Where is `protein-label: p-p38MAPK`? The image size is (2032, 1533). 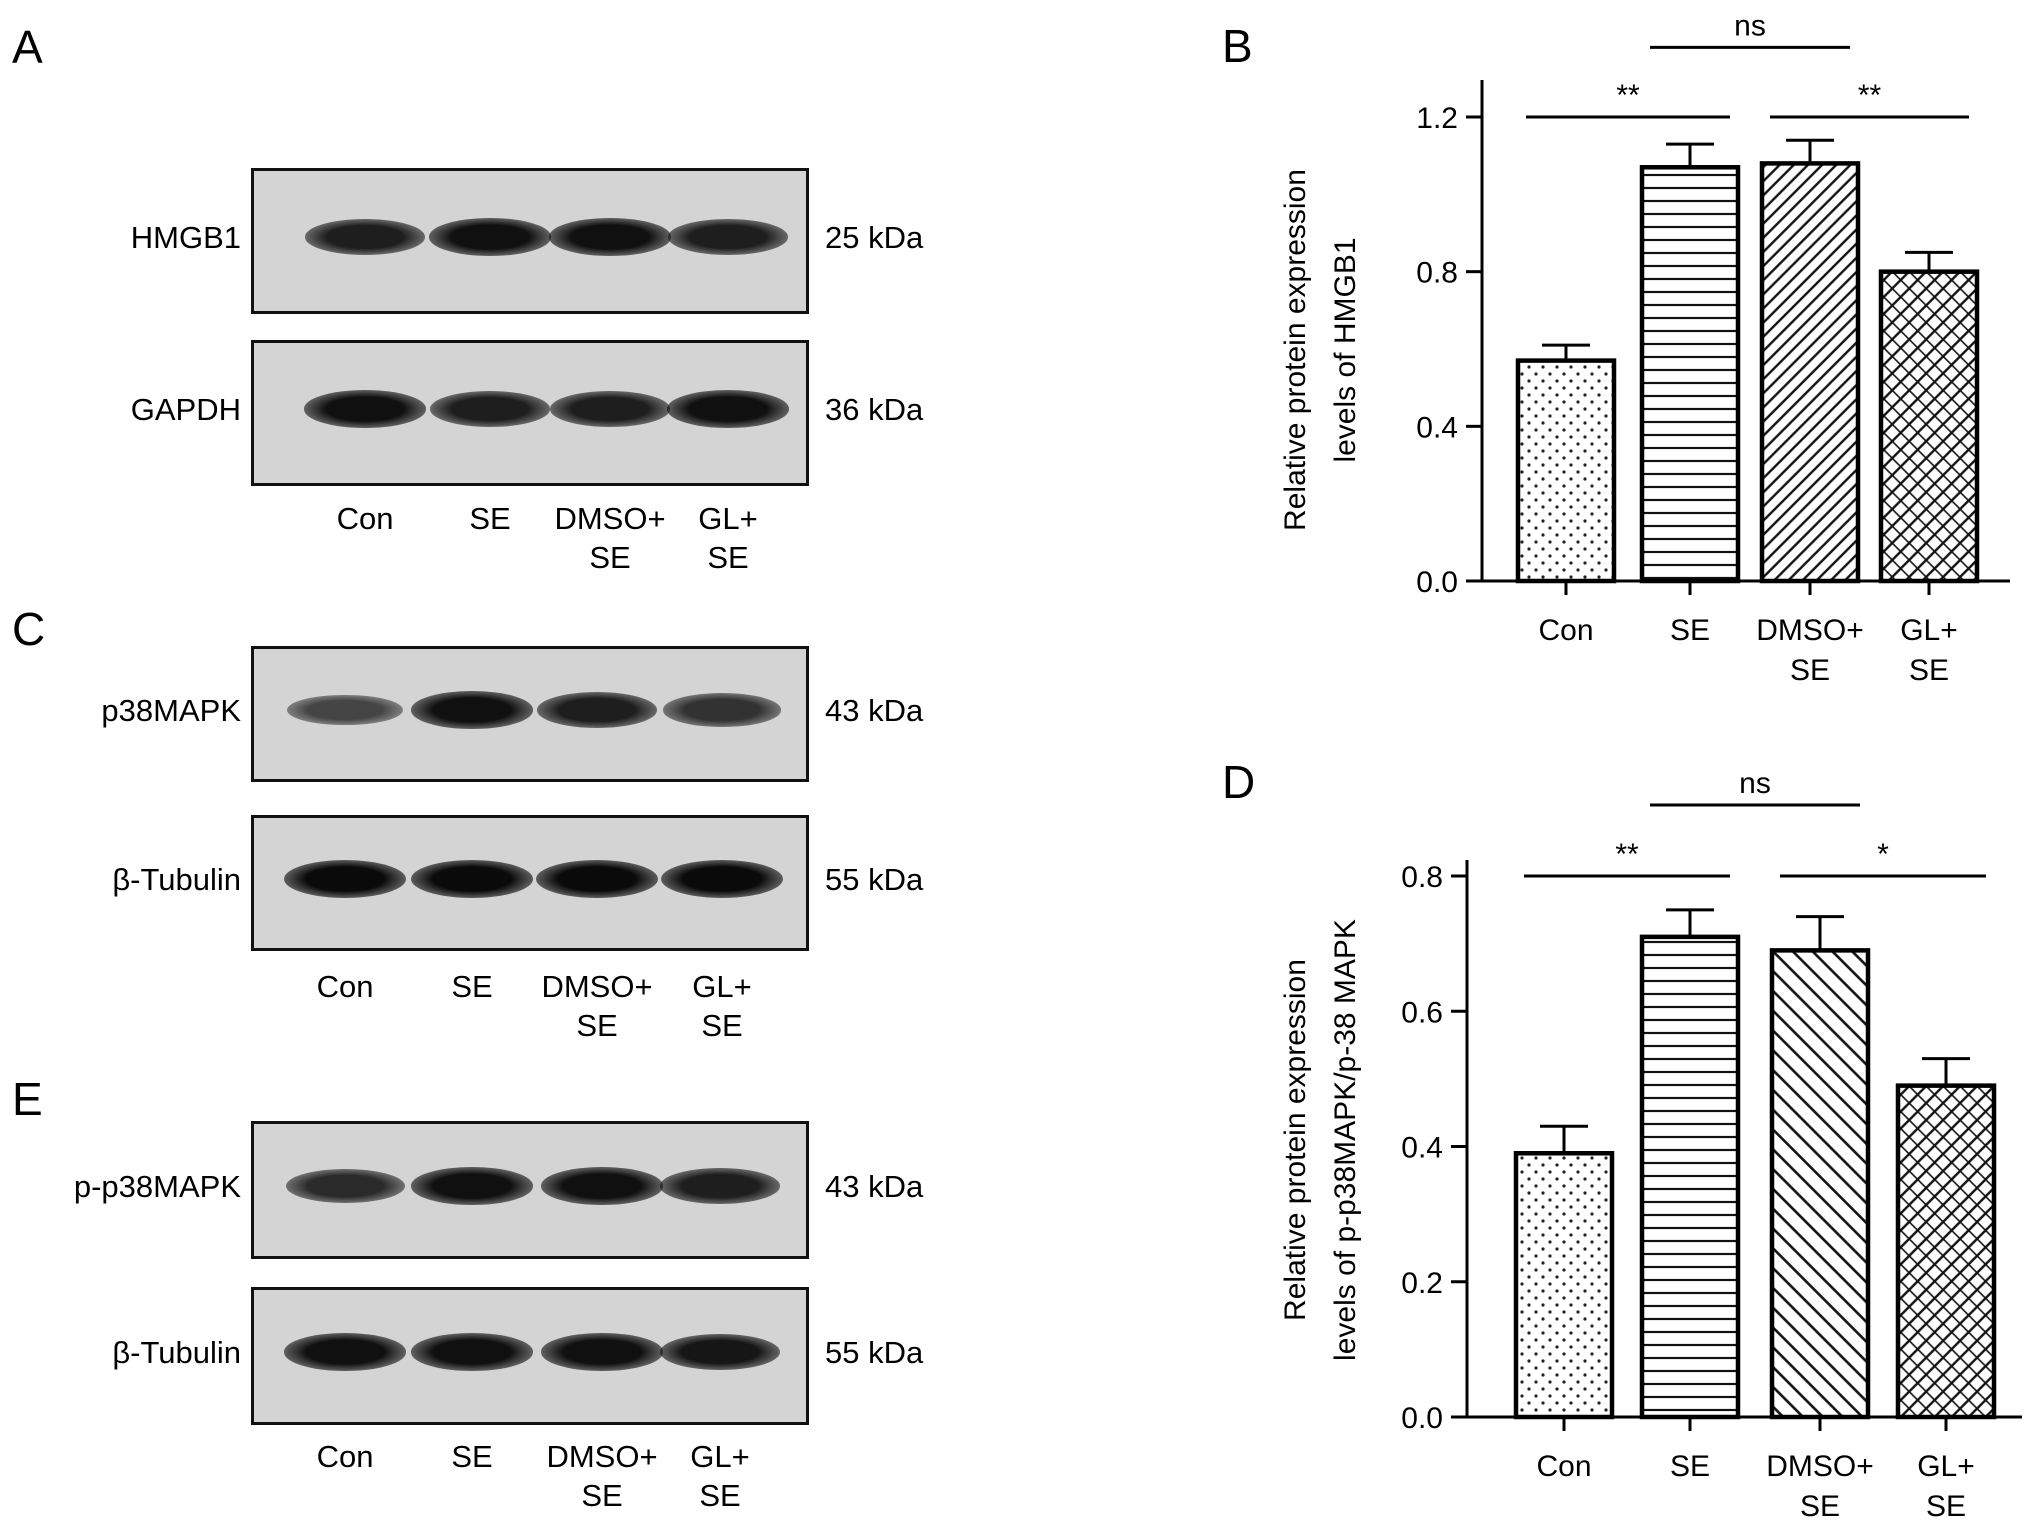
protein-label: p-p38MAPK is located at coordinates (157, 1186).